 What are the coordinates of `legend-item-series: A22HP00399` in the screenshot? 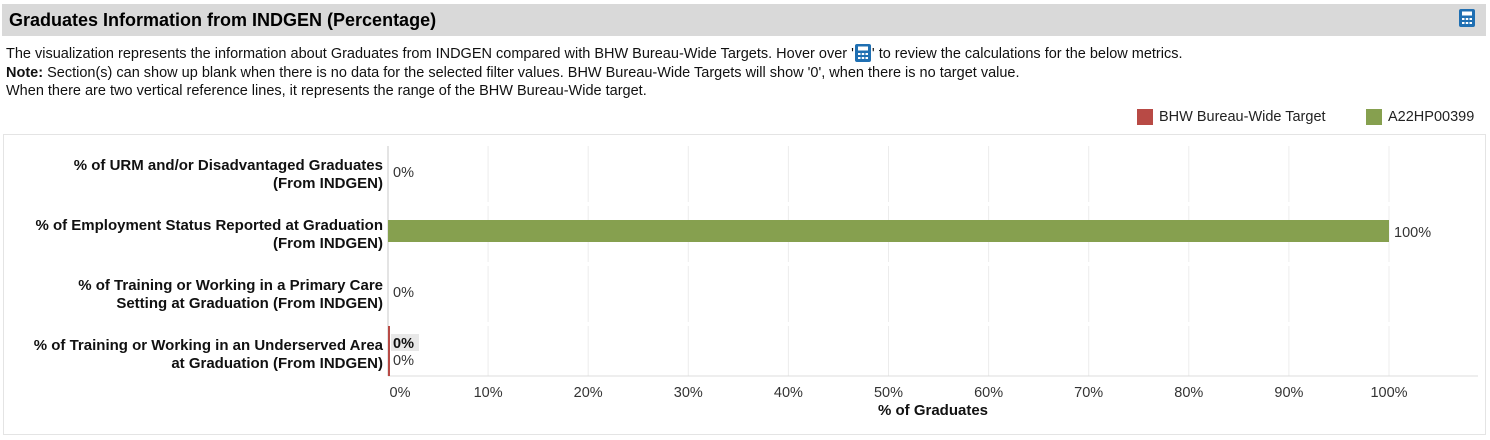 It's located at (1420, 117).